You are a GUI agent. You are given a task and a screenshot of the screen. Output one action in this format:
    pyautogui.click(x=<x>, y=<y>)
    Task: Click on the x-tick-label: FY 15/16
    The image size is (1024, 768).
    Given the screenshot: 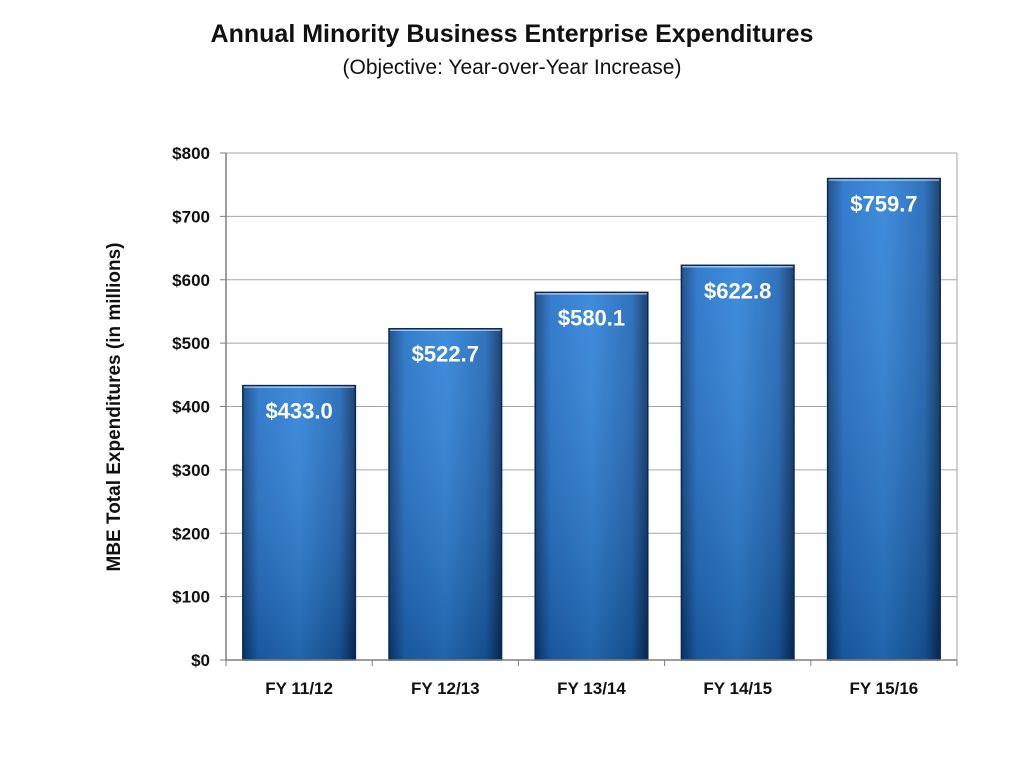 What is the action you would take?
    pyautogui.click(x=884, y=688)
    